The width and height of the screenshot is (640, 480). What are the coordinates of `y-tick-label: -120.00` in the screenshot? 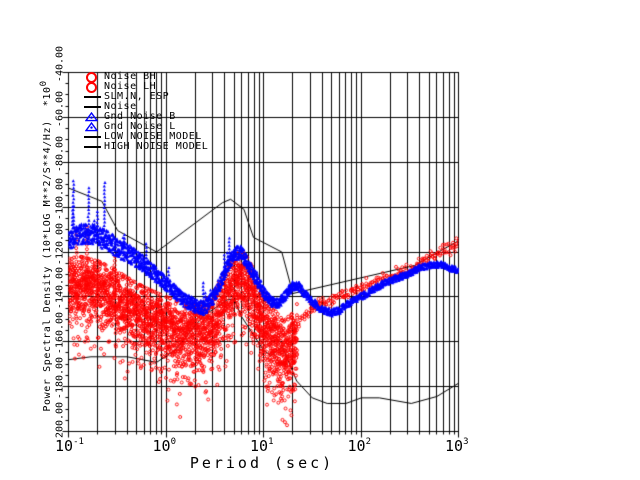 It's located at (60, 243).